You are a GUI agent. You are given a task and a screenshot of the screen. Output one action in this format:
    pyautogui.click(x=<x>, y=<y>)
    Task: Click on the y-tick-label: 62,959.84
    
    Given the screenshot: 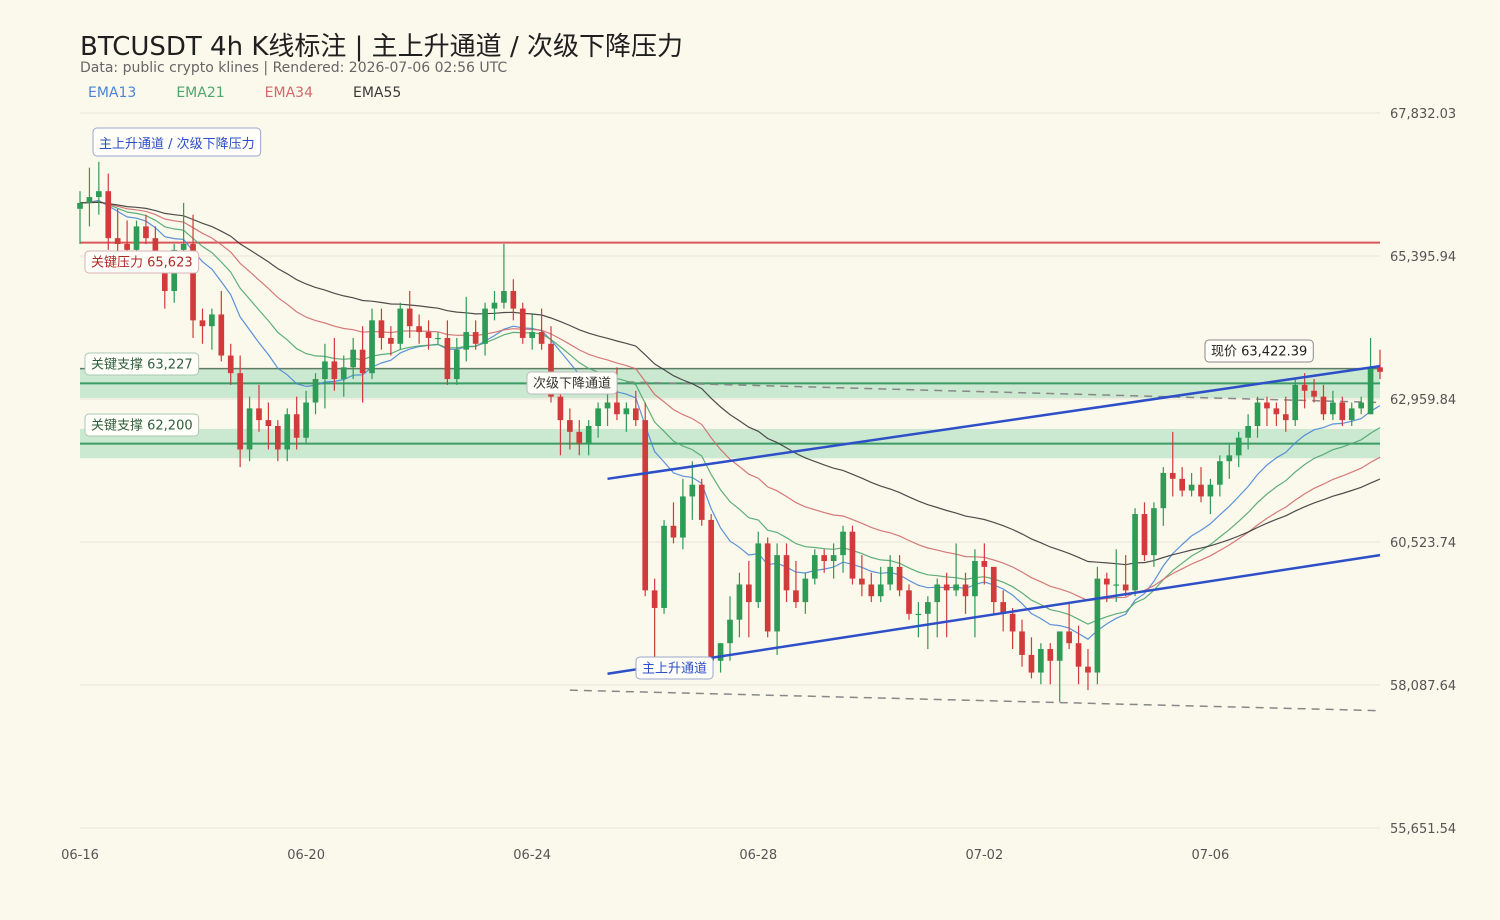 What is the action you would take?
    pyautogui.click(x=1423, y=400)
    